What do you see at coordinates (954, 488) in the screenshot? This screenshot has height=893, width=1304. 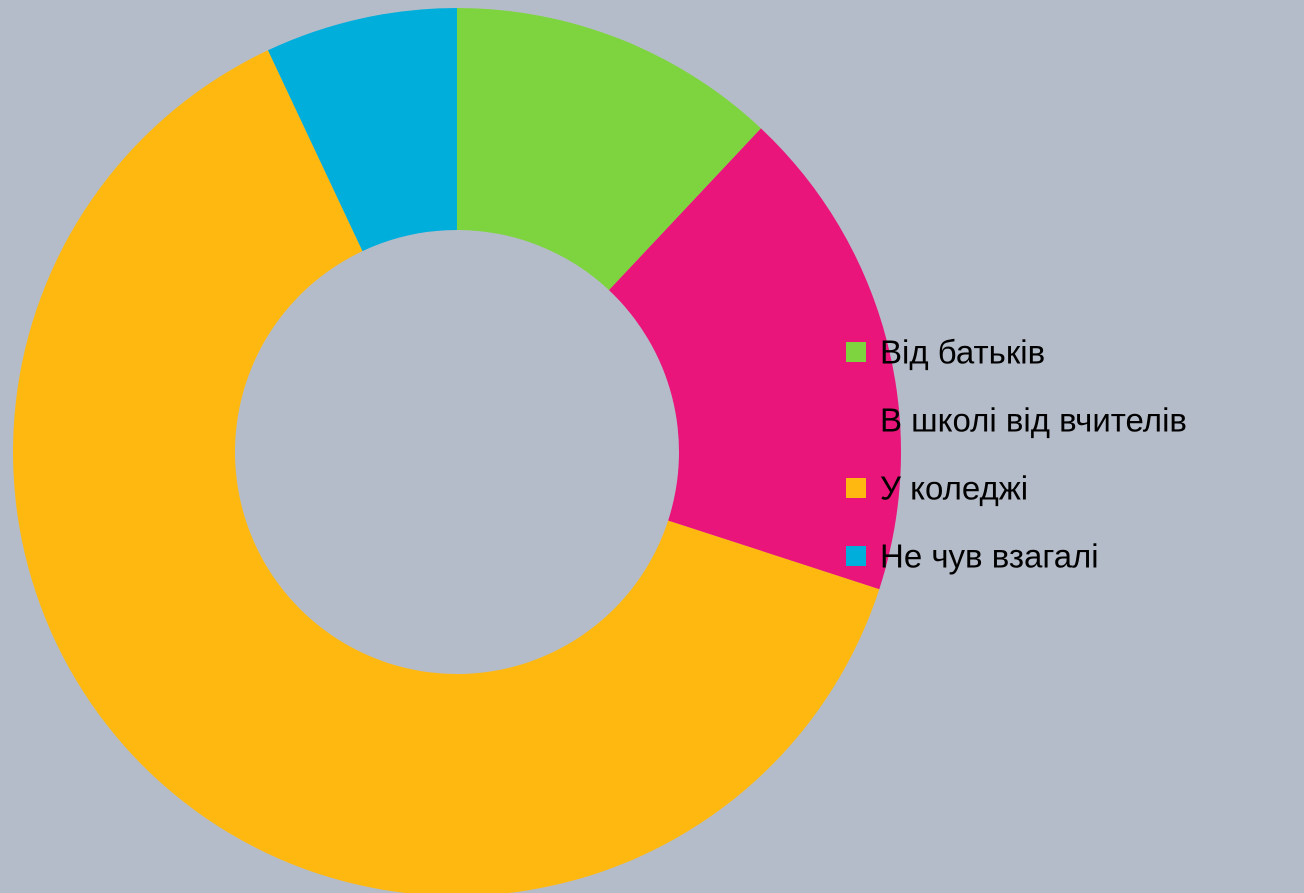 I see `legend-label-3: У коледжі` at bounding box center [954, 488].